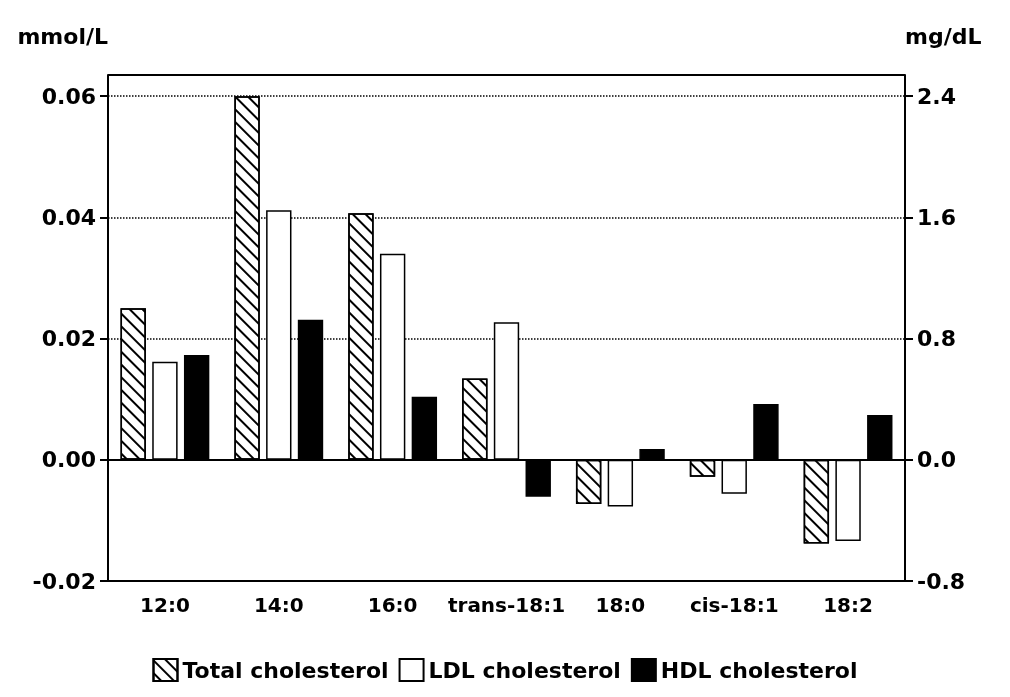 This screenshot has width=1010, height=697. I want to click on x-tick-label: 18:0, so click(620, 605).